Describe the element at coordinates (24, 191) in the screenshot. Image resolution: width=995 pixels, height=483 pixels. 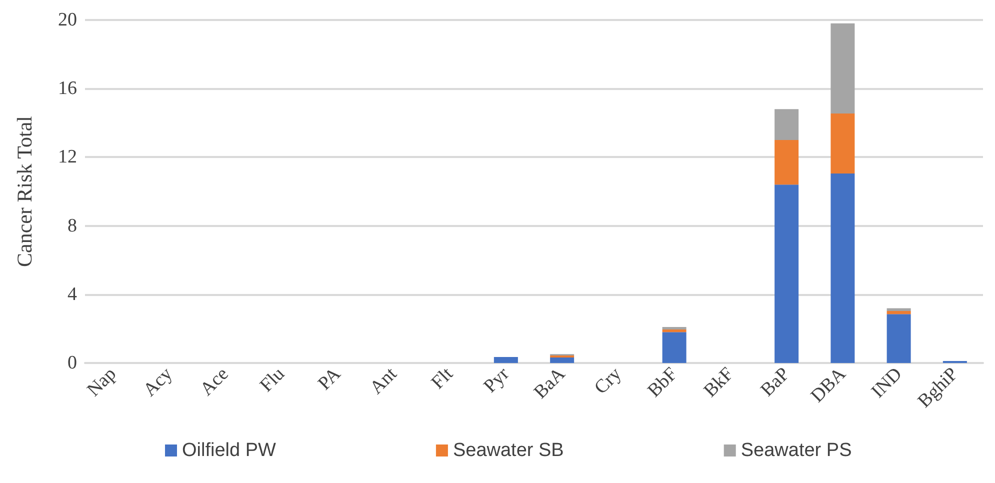
I see `y-axis-title: Cancer Risk Total` at that location.